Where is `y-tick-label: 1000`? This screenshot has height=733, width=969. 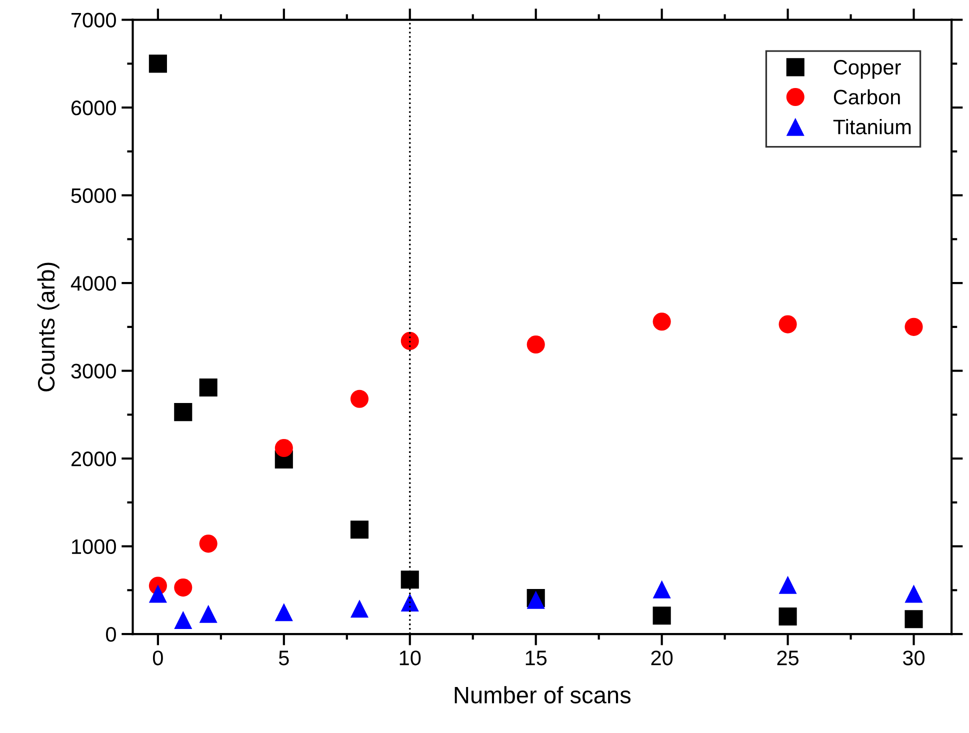
y-tick-label: 1000 is located at coordinates (94, 546).